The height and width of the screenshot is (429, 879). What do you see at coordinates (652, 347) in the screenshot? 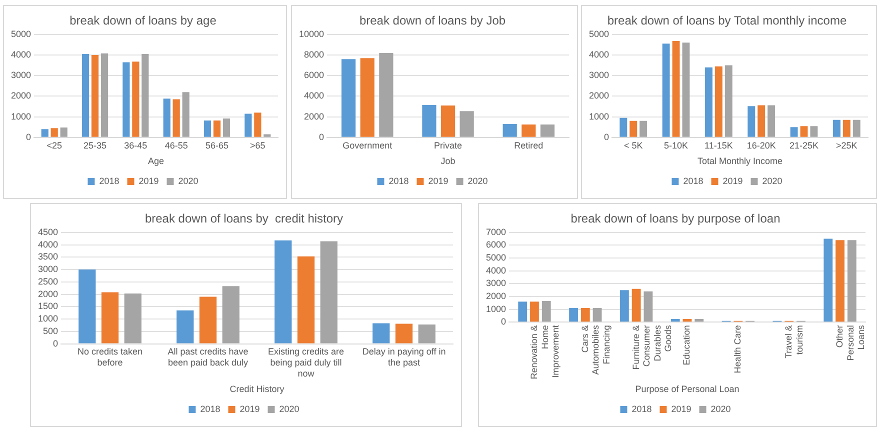
I see `x-tick-label: Furniture & Consumer Durables Goods` at bounding box center [652, 347].